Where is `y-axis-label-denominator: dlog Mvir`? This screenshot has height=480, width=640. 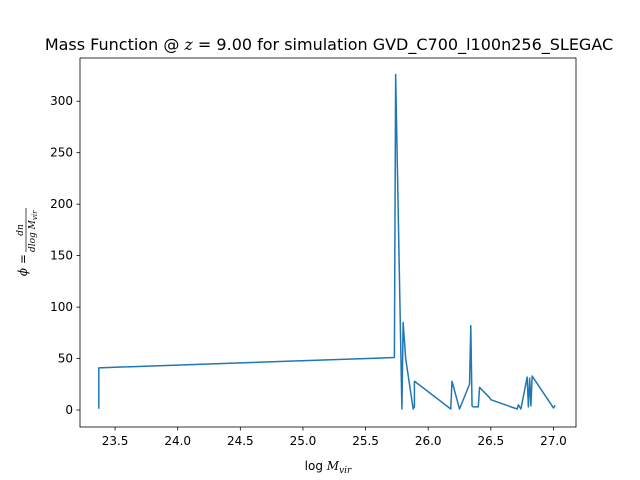
y-axis-label-denominator: dlog Mvir is located at coordinates (33, 231).